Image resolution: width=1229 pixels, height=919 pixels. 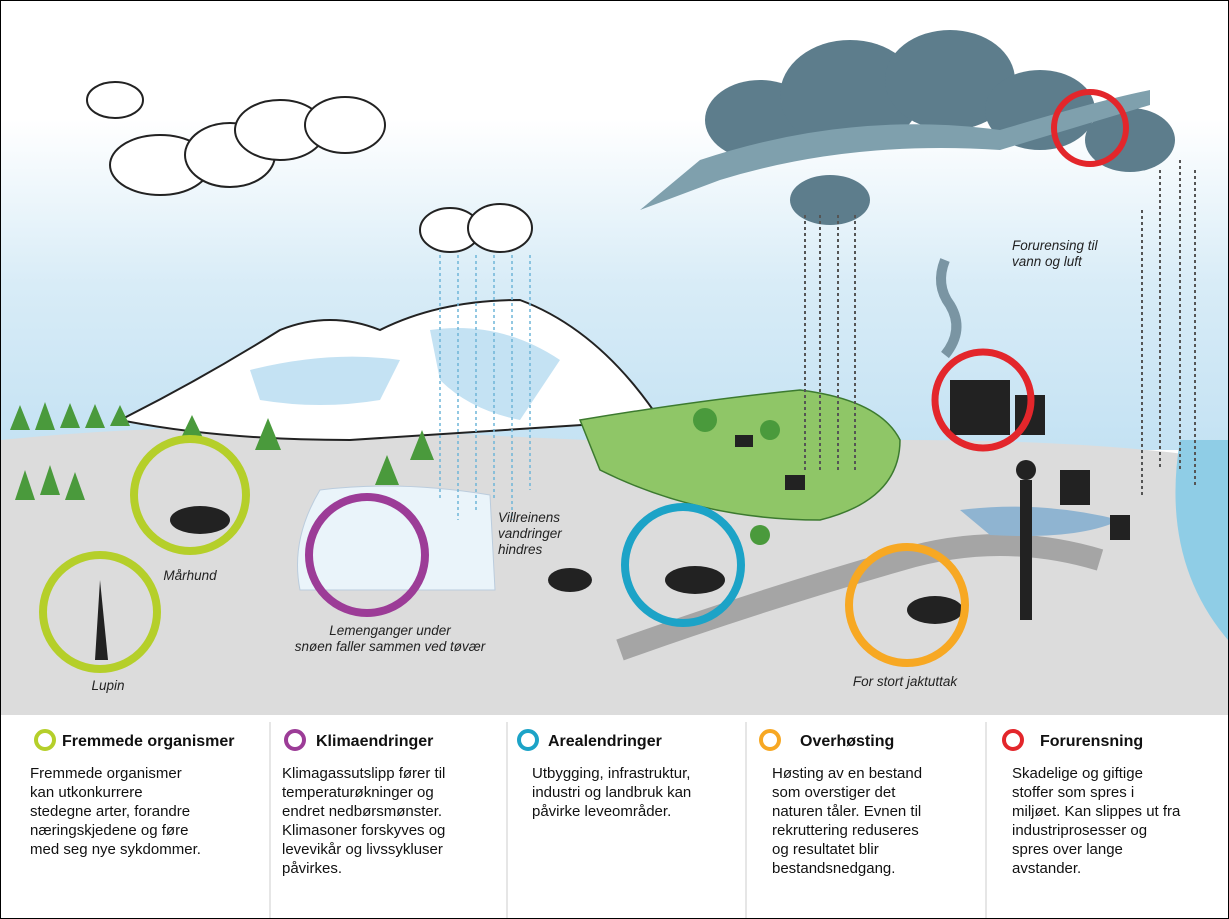 I want to click on legend-text: stoffer som spres i, so click(x=1073, y=792).